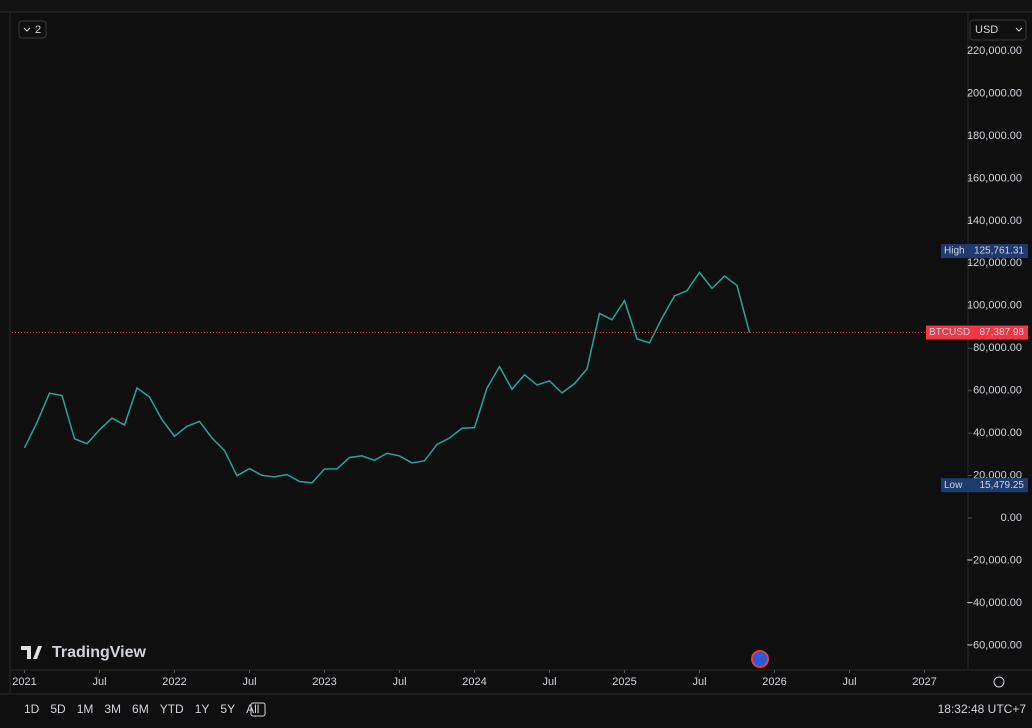 The width and height of the screenshot is (1032, 728). What do you see at coordinates (227, 709) in the screenshot?
I see `range-button: 5Y` at bounding box center [227, 709].